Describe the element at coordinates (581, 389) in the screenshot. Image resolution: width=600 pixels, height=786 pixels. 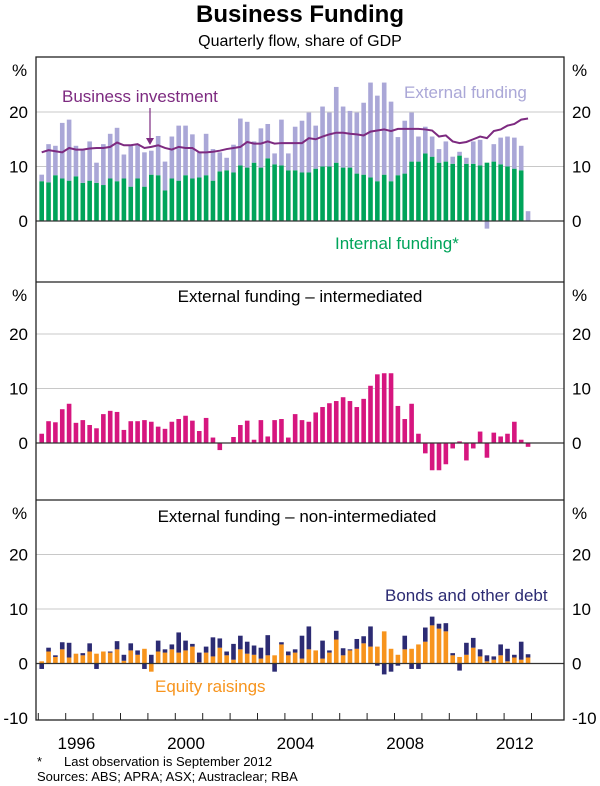
I see `y-tick-label-right: 10` at that location.